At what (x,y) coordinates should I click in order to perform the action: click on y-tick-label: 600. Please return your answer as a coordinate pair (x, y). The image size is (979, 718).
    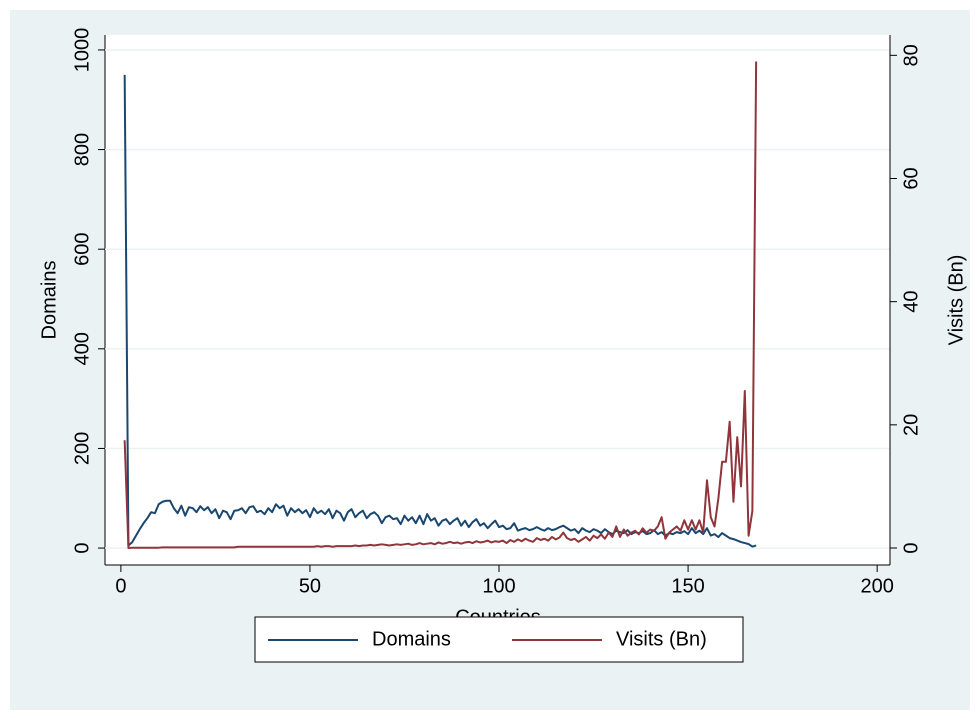
    Looking at the image, I should click on (82, 249).